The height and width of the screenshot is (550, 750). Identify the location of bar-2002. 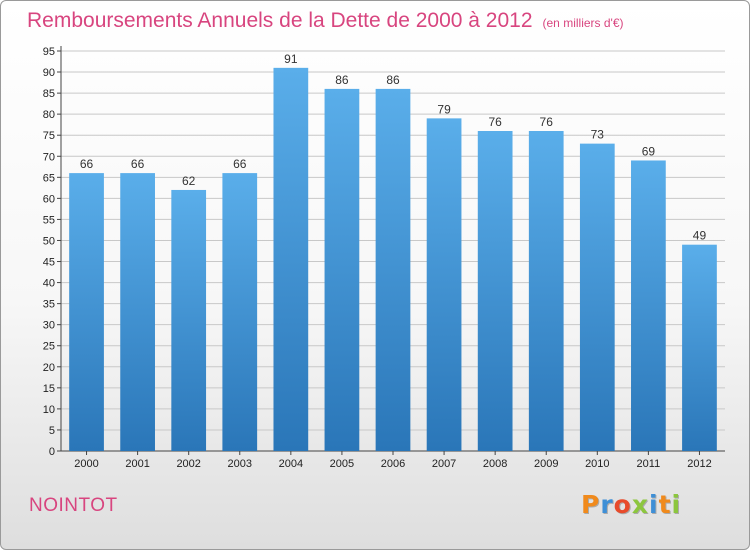
(189, 320).